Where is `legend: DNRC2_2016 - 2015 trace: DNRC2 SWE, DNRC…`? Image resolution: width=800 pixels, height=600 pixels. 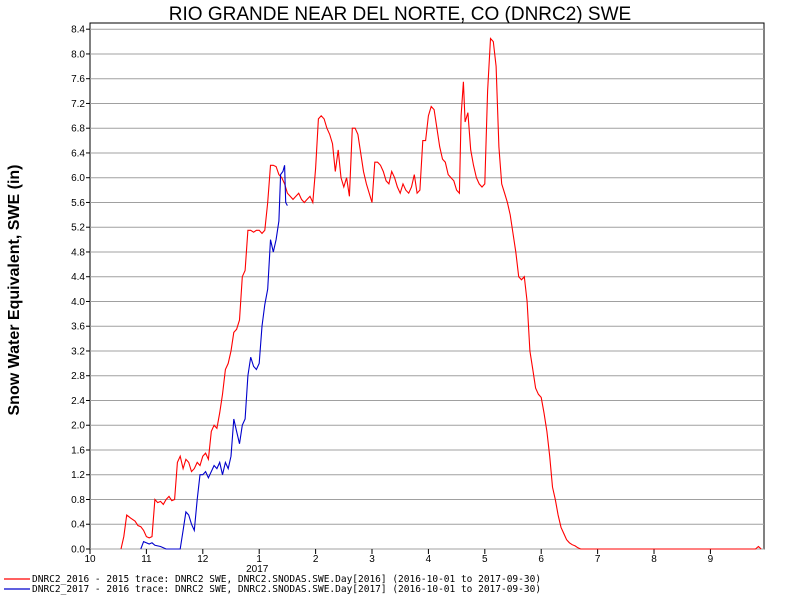 legend: DNRC2_2016 - 2015 trace: DNRC2 SWE, DNRC… is located at coordinates (272, 584).